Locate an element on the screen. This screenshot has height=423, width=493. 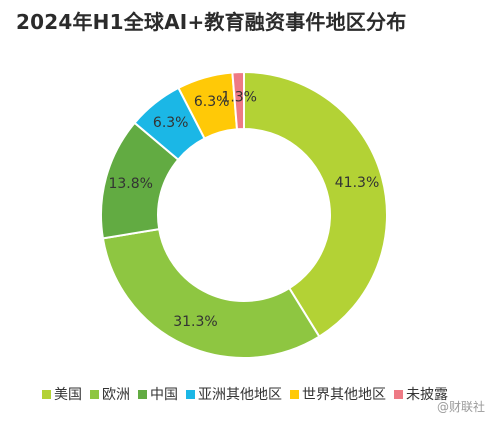
watermark: @财联社 is located at coordinates (460, 407).